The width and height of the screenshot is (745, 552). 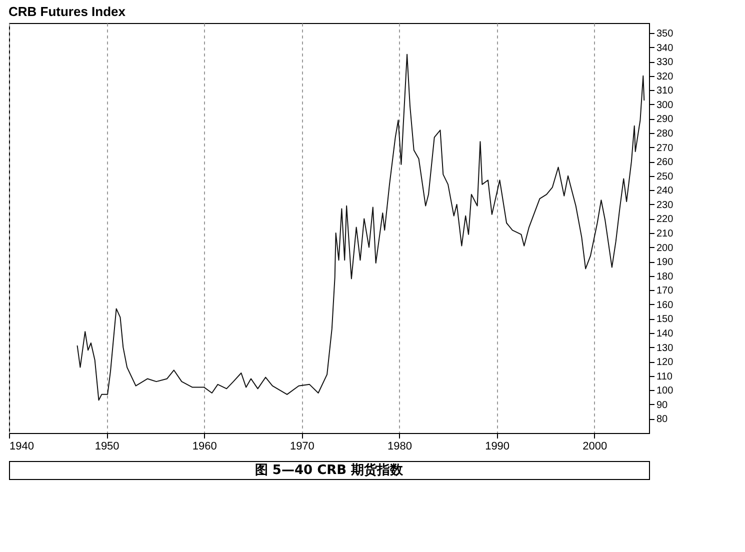 What do you see at coordinates (665, 48) in the screenshot?
I see `y-tick-label: 340` at bounding box center [665, 48].